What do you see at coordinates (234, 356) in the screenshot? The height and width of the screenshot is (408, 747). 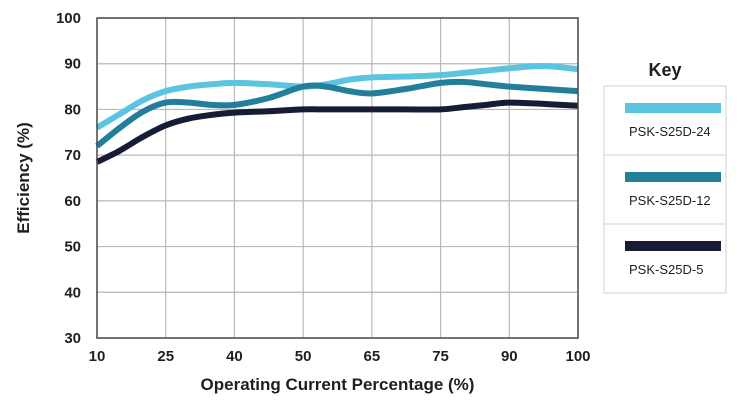 I see `x-tick-label: 40` at bounding box center [234, 356].